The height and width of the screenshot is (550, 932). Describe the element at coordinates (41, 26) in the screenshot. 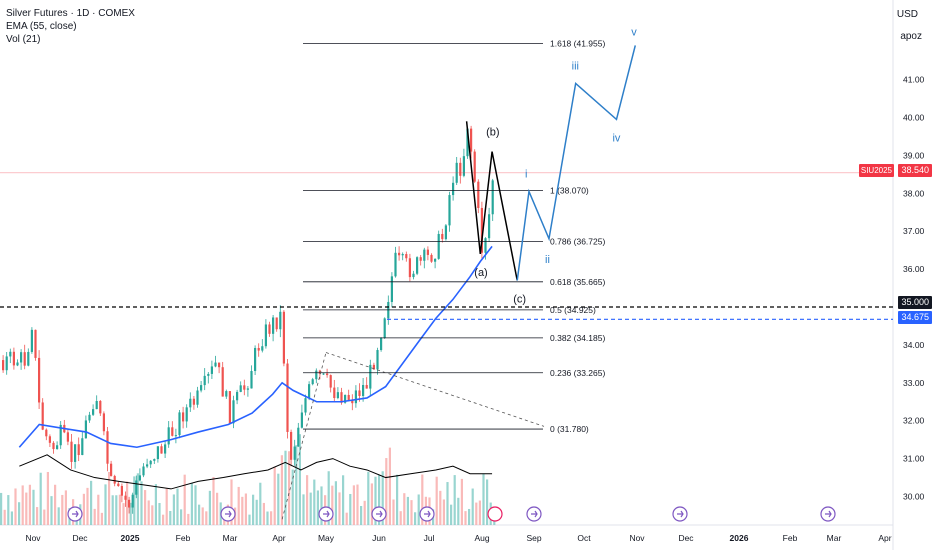

I see `ema-indicator-label: EMA (55, close)` at that location.